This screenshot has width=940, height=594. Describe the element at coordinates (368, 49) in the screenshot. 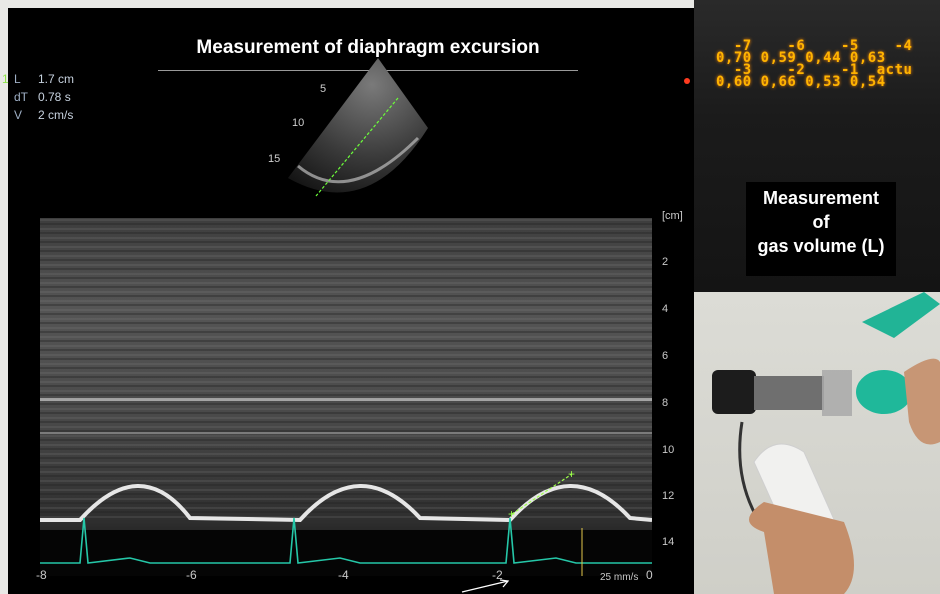

I see `page-title: Measurement of diaphragm excursion` at that location.